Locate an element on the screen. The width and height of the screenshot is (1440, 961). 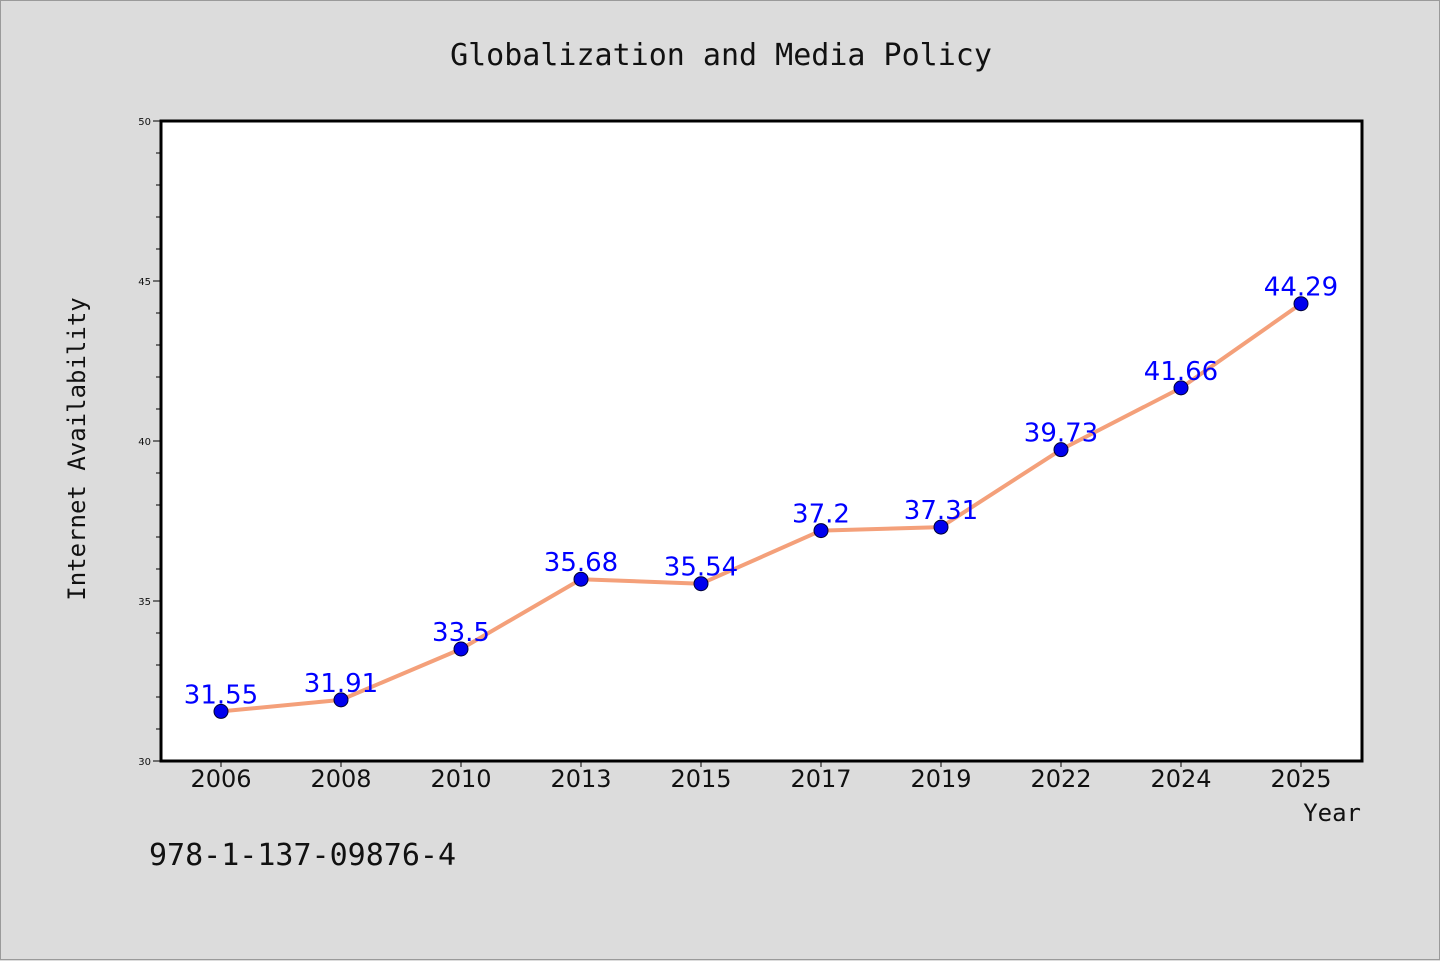
isbn-annotation: 978-1-137-09876-4 is located at coordinates (302, 855).